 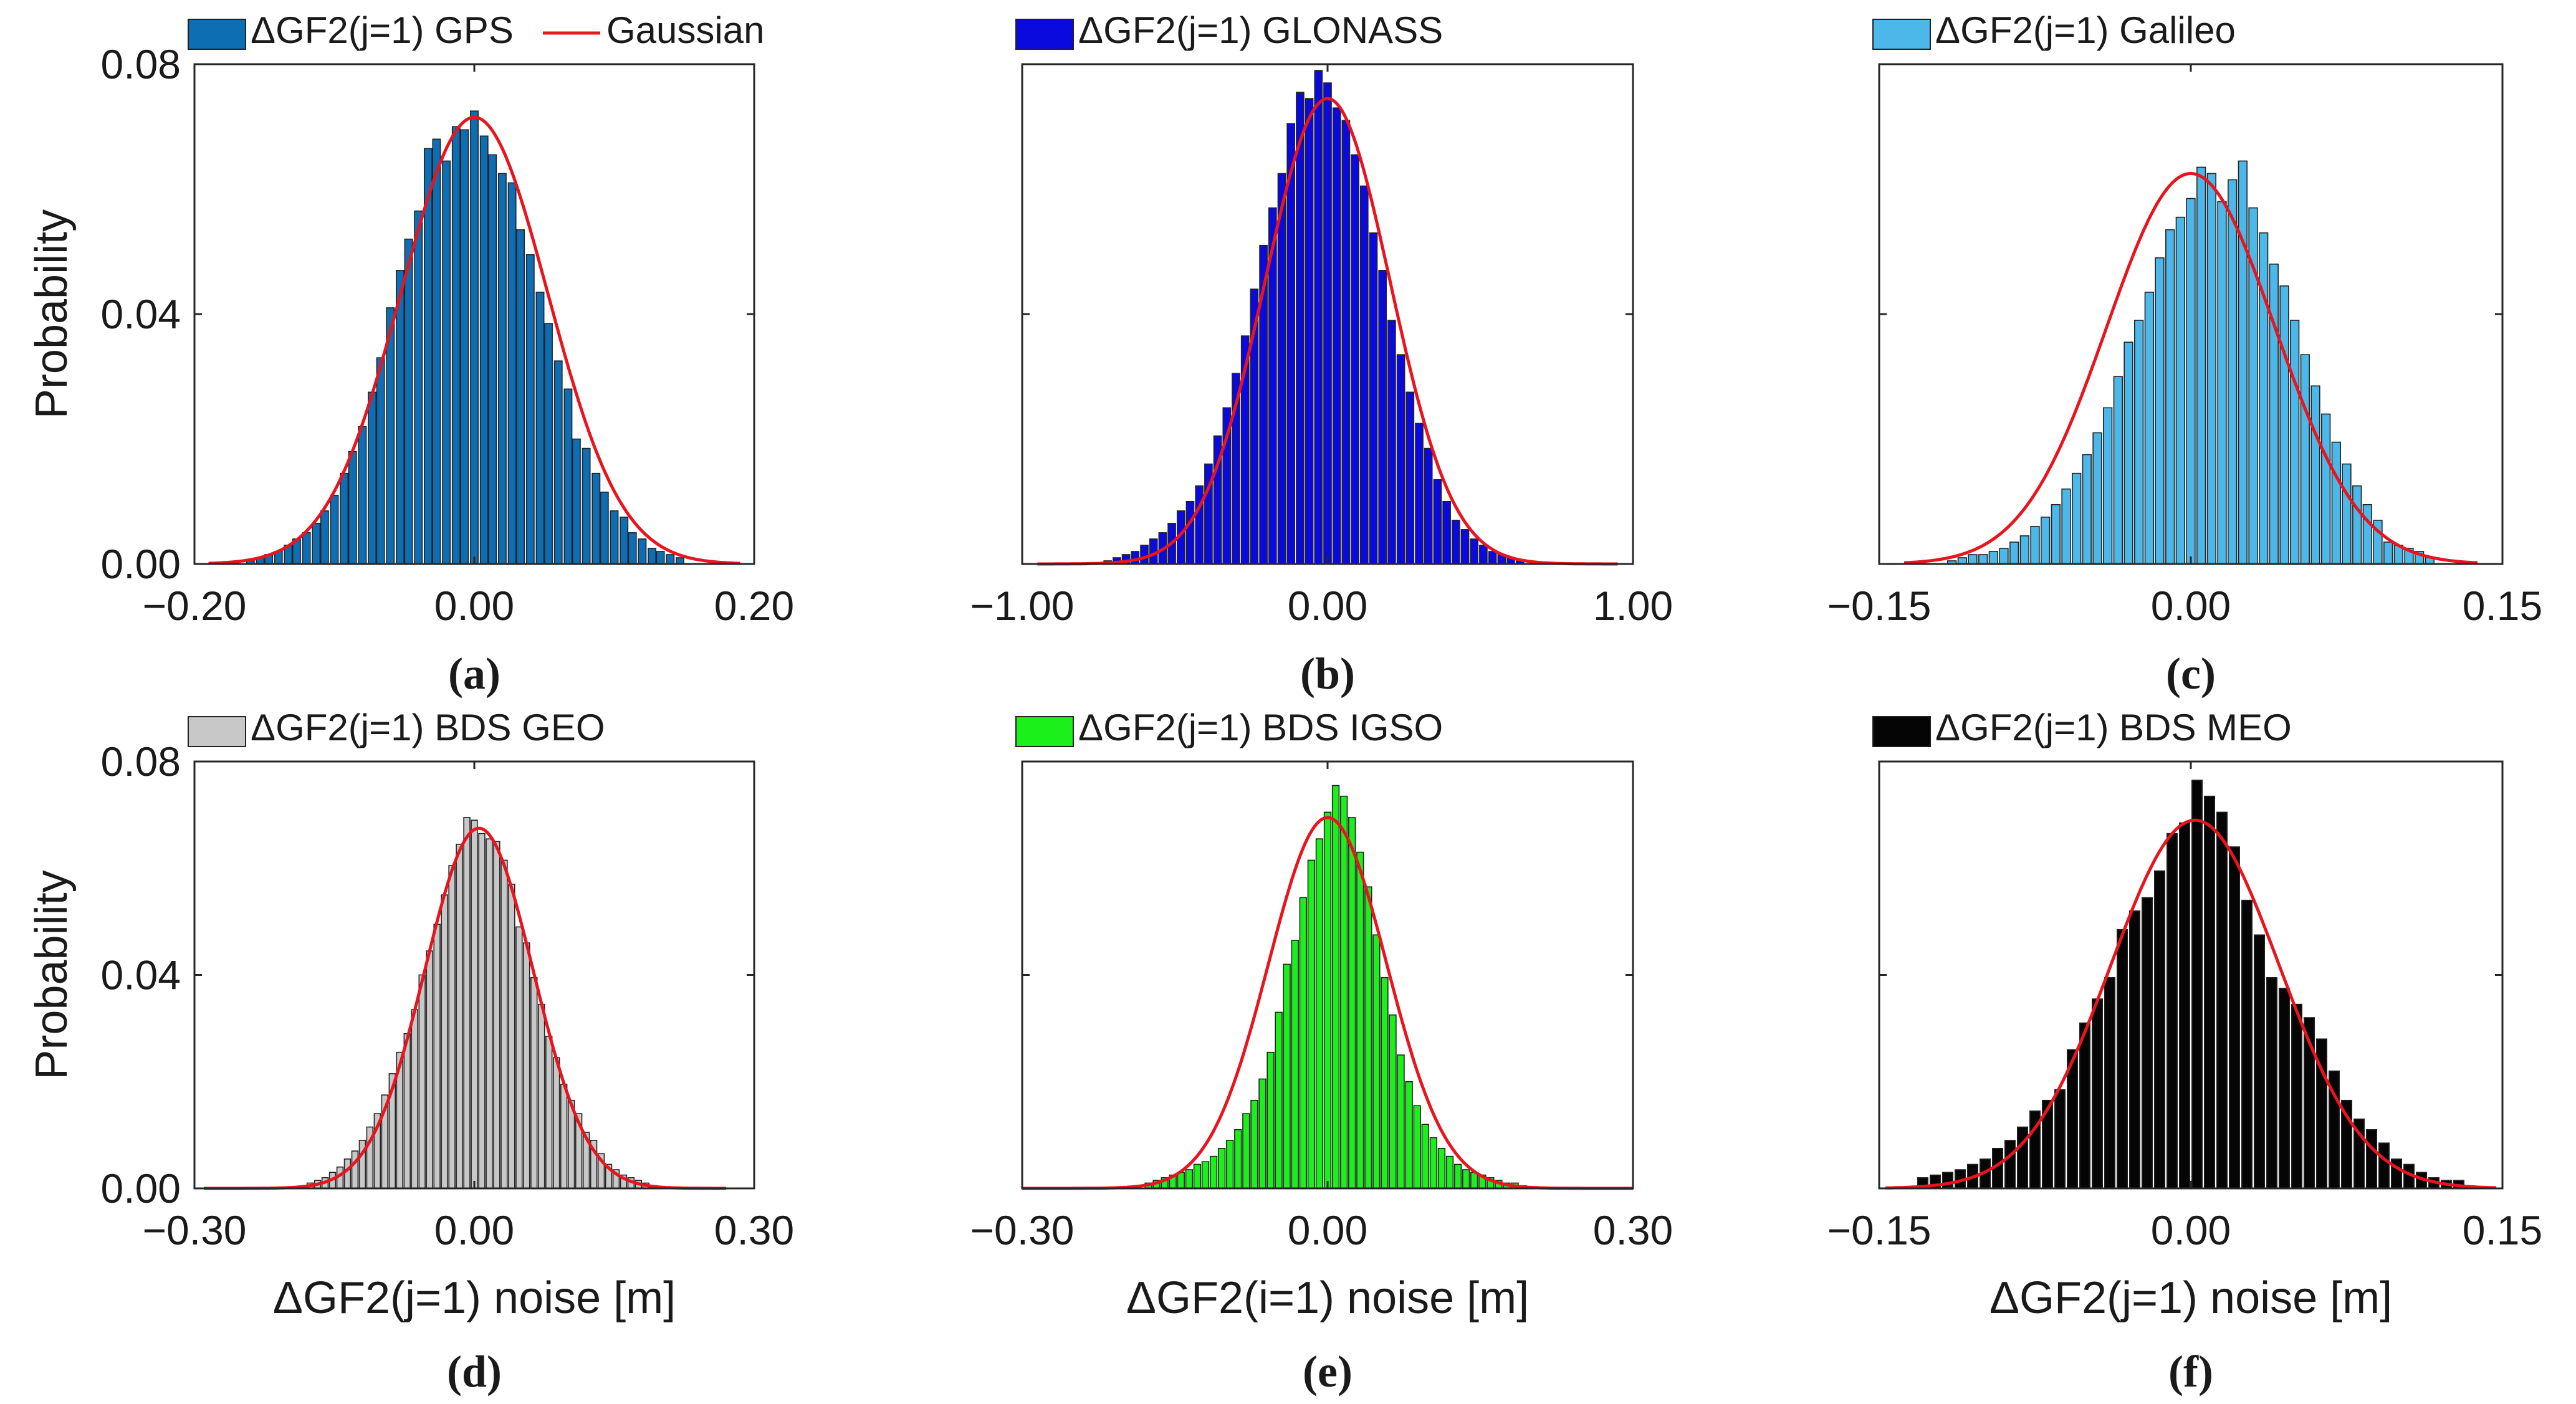 What do you see at coordinates (475, 1372) in the screenshot?
I see `panel-label: (d)` at bounding box center [475, 1372].